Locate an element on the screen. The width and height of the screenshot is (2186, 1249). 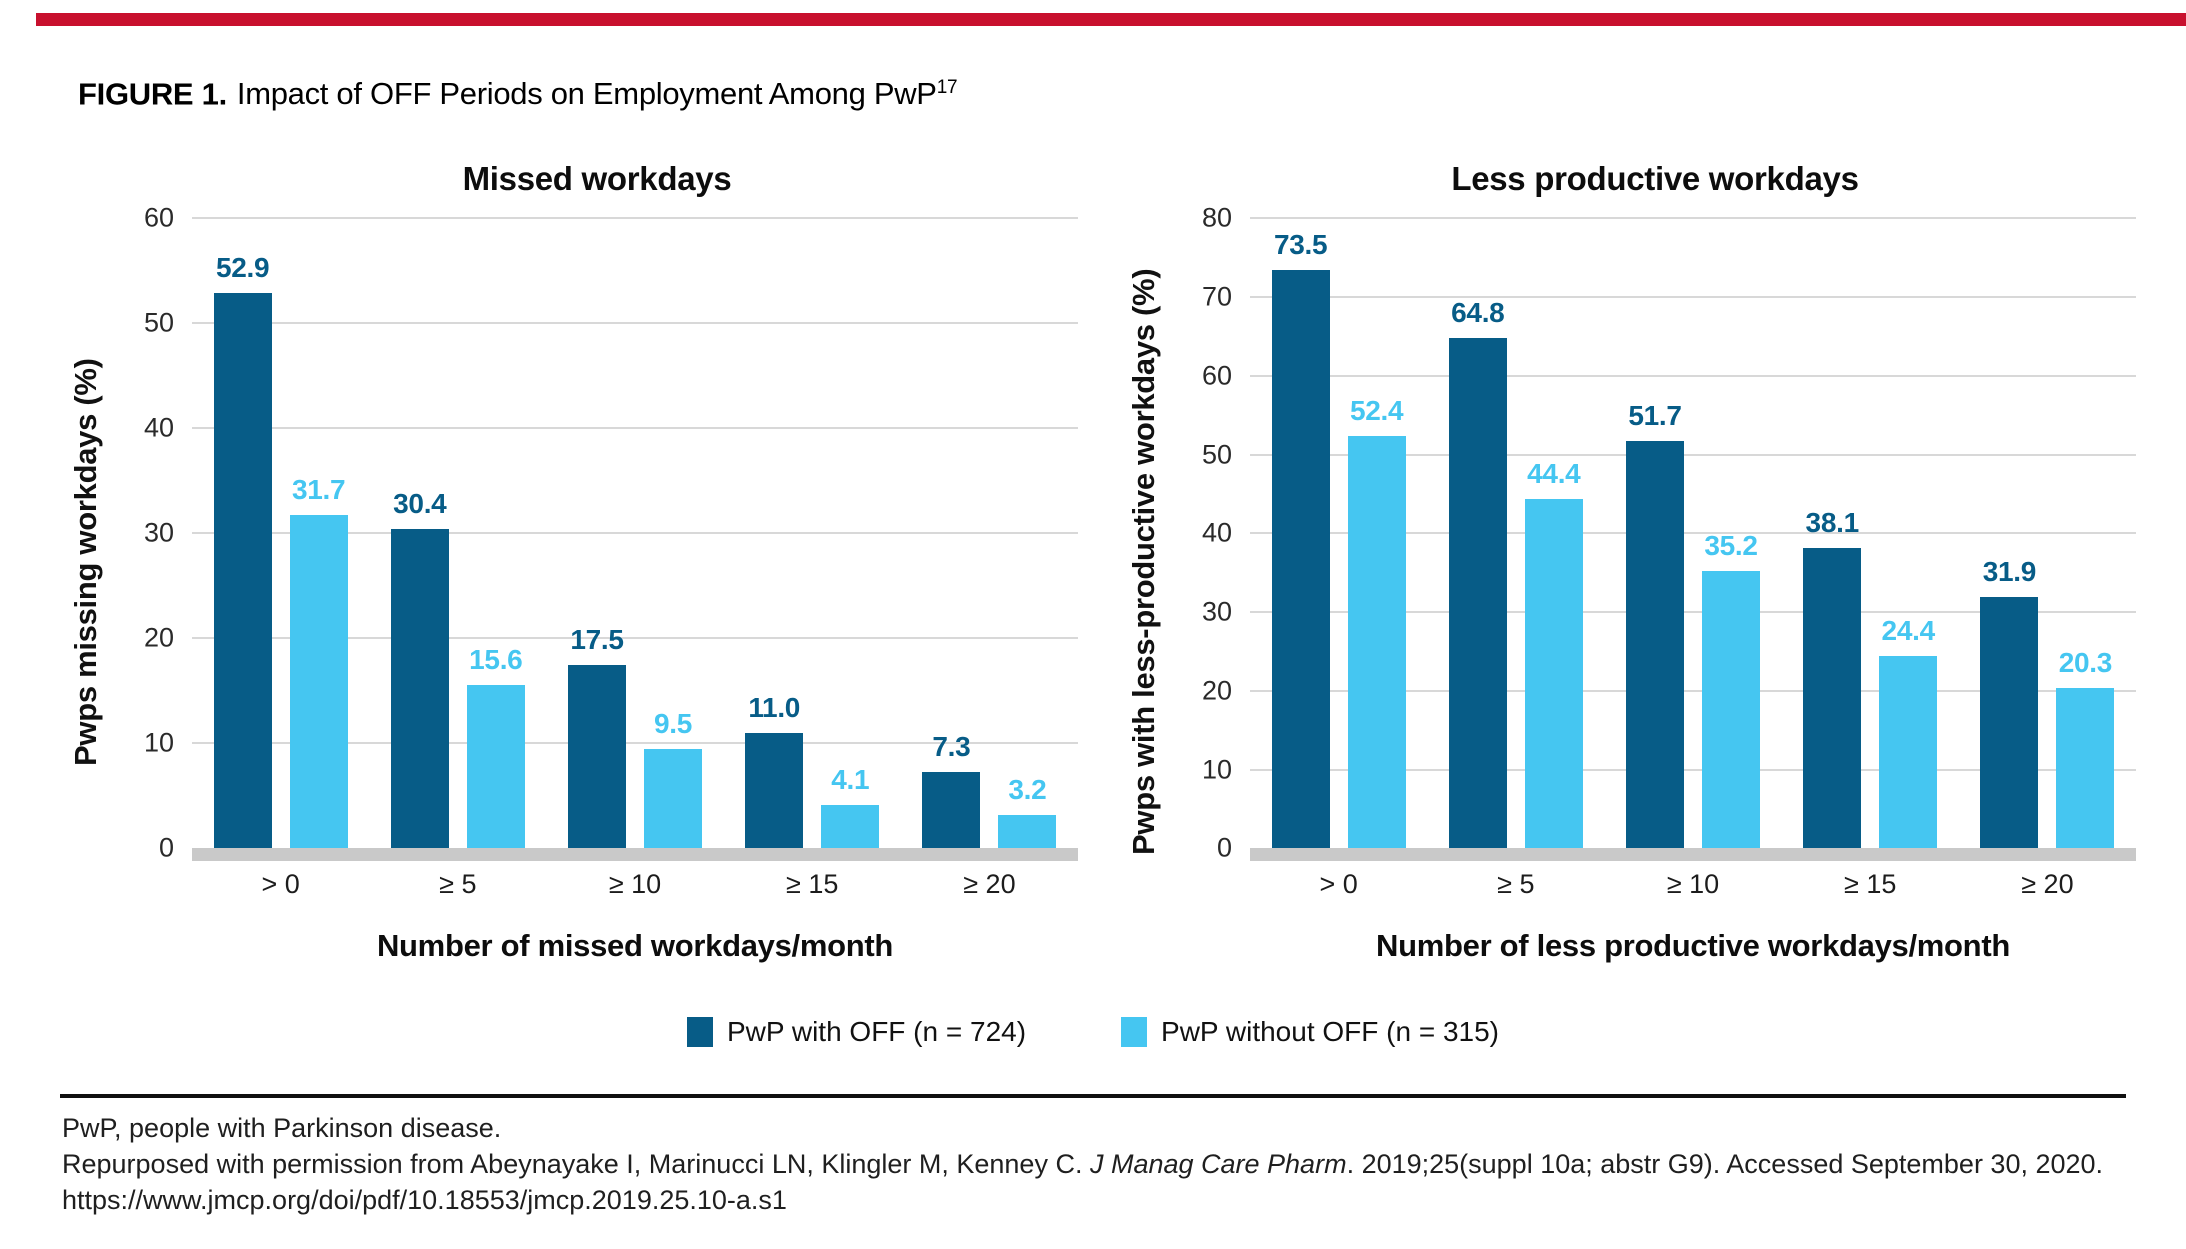
legend-item-without-off: PwP without OFF (n = 315) is located at coordinates (1310, 1032).